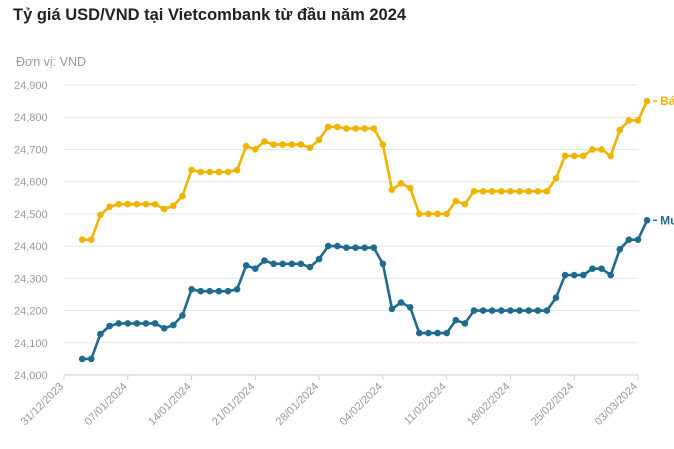 The image size is (674, 449). I want to click on y-tick-label: 24,400, so click(31, 247).